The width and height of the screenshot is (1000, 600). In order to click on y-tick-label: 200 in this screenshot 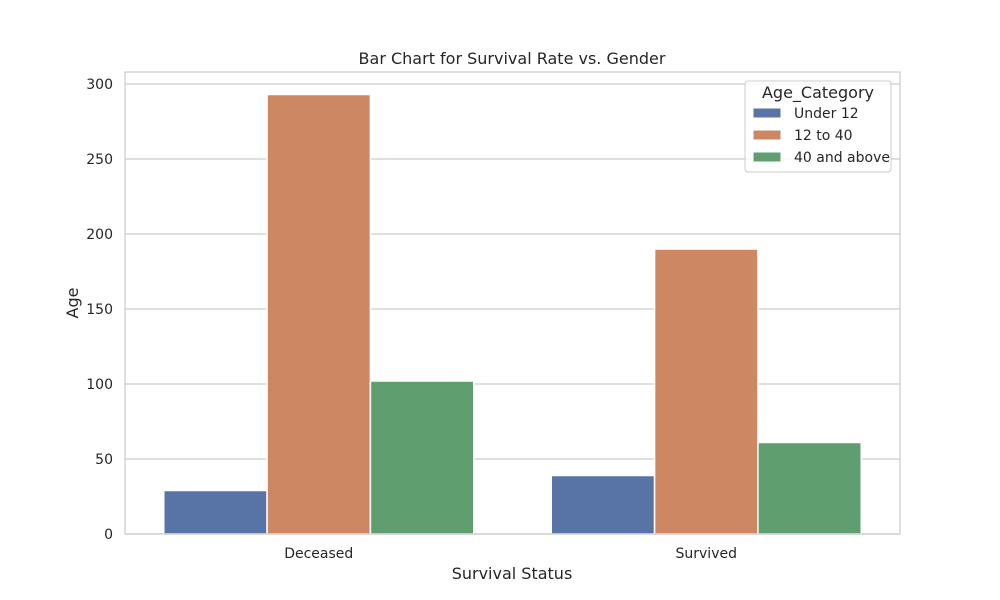, I will do `click(99, 235)`.